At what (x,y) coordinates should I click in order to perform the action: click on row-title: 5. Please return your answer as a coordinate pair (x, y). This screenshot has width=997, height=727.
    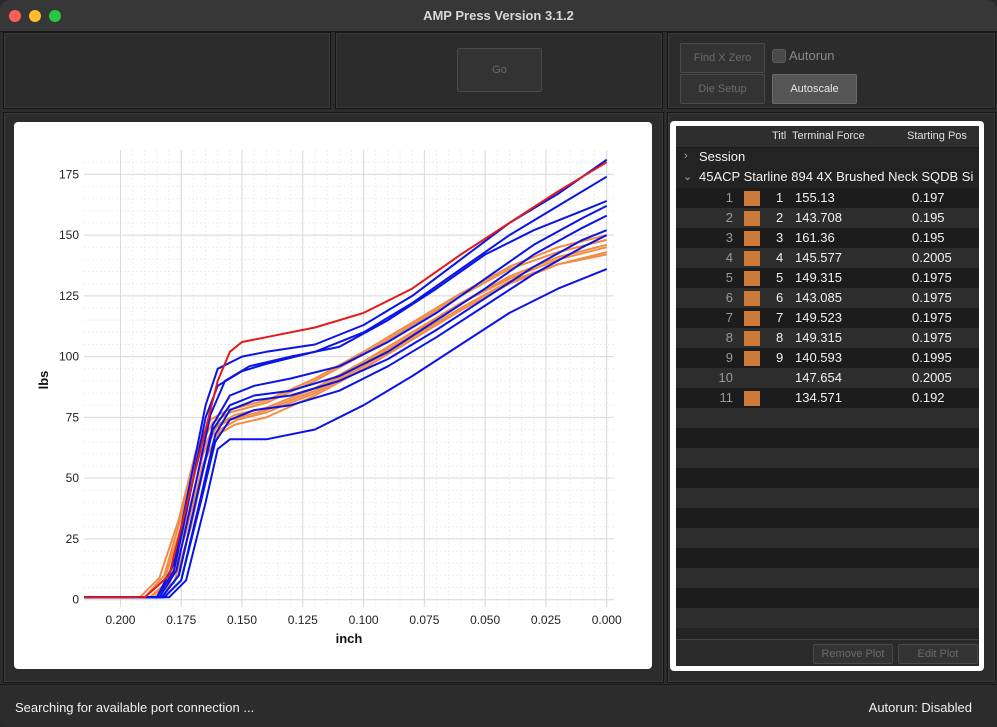
    Looking at the image, I should click on (780, 277).